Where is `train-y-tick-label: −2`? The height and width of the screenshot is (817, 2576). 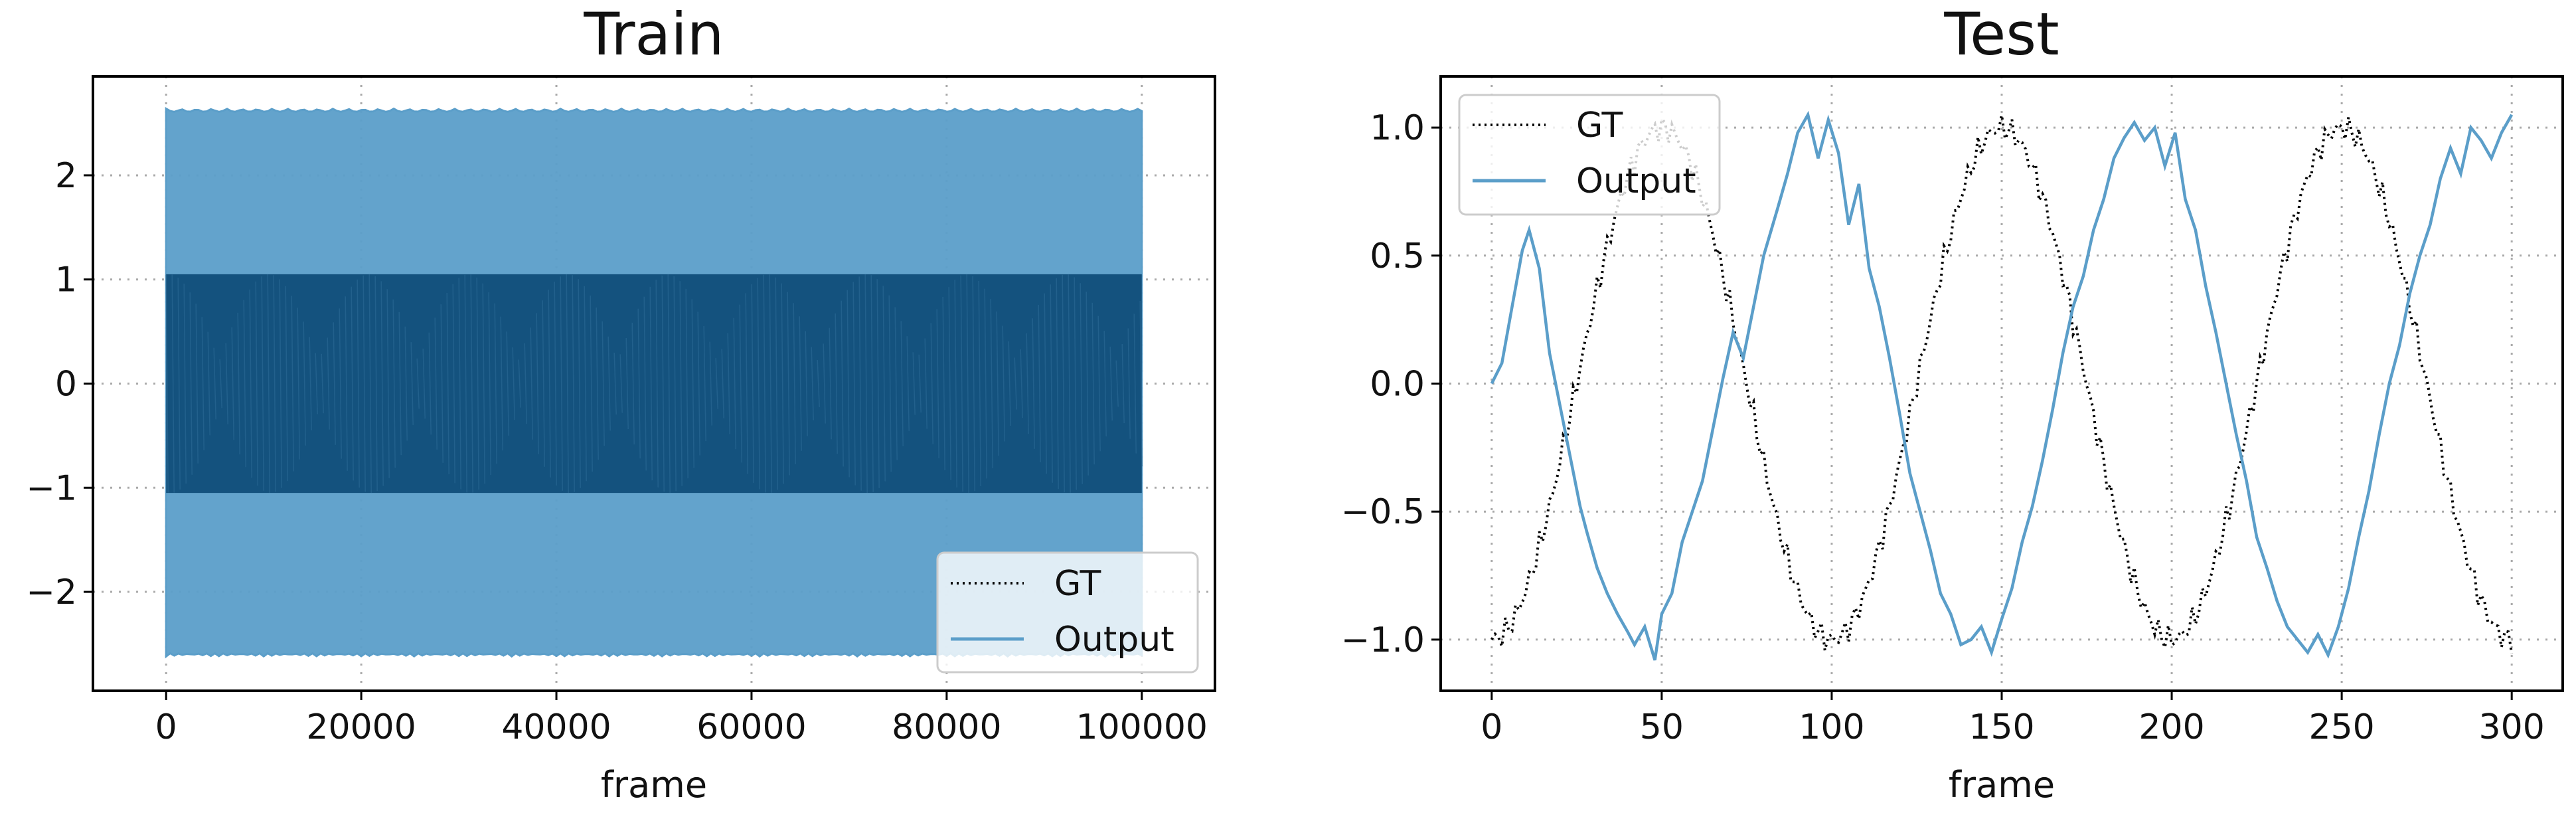 train-y-tick-label: −2 is located at coordinates (51, 592).